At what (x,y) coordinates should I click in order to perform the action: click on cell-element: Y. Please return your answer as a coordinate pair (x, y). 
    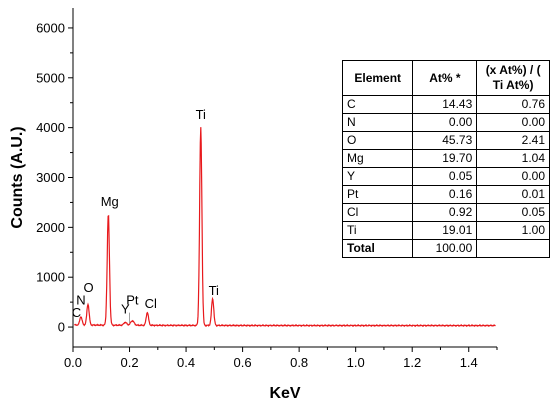
    Looking at the image, I should click on (377, 176).